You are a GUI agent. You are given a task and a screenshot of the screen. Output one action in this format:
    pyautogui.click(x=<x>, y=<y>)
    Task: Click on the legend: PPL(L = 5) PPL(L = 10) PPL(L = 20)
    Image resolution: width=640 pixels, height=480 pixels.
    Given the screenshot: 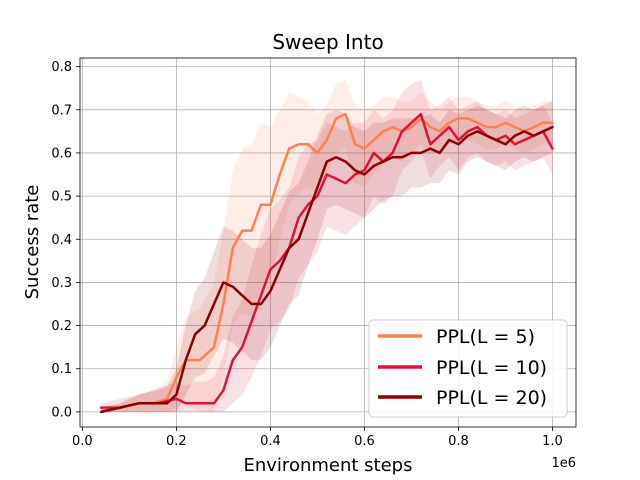 What is the action you would take?
    pyautogui.click(x=468, y=368)
    